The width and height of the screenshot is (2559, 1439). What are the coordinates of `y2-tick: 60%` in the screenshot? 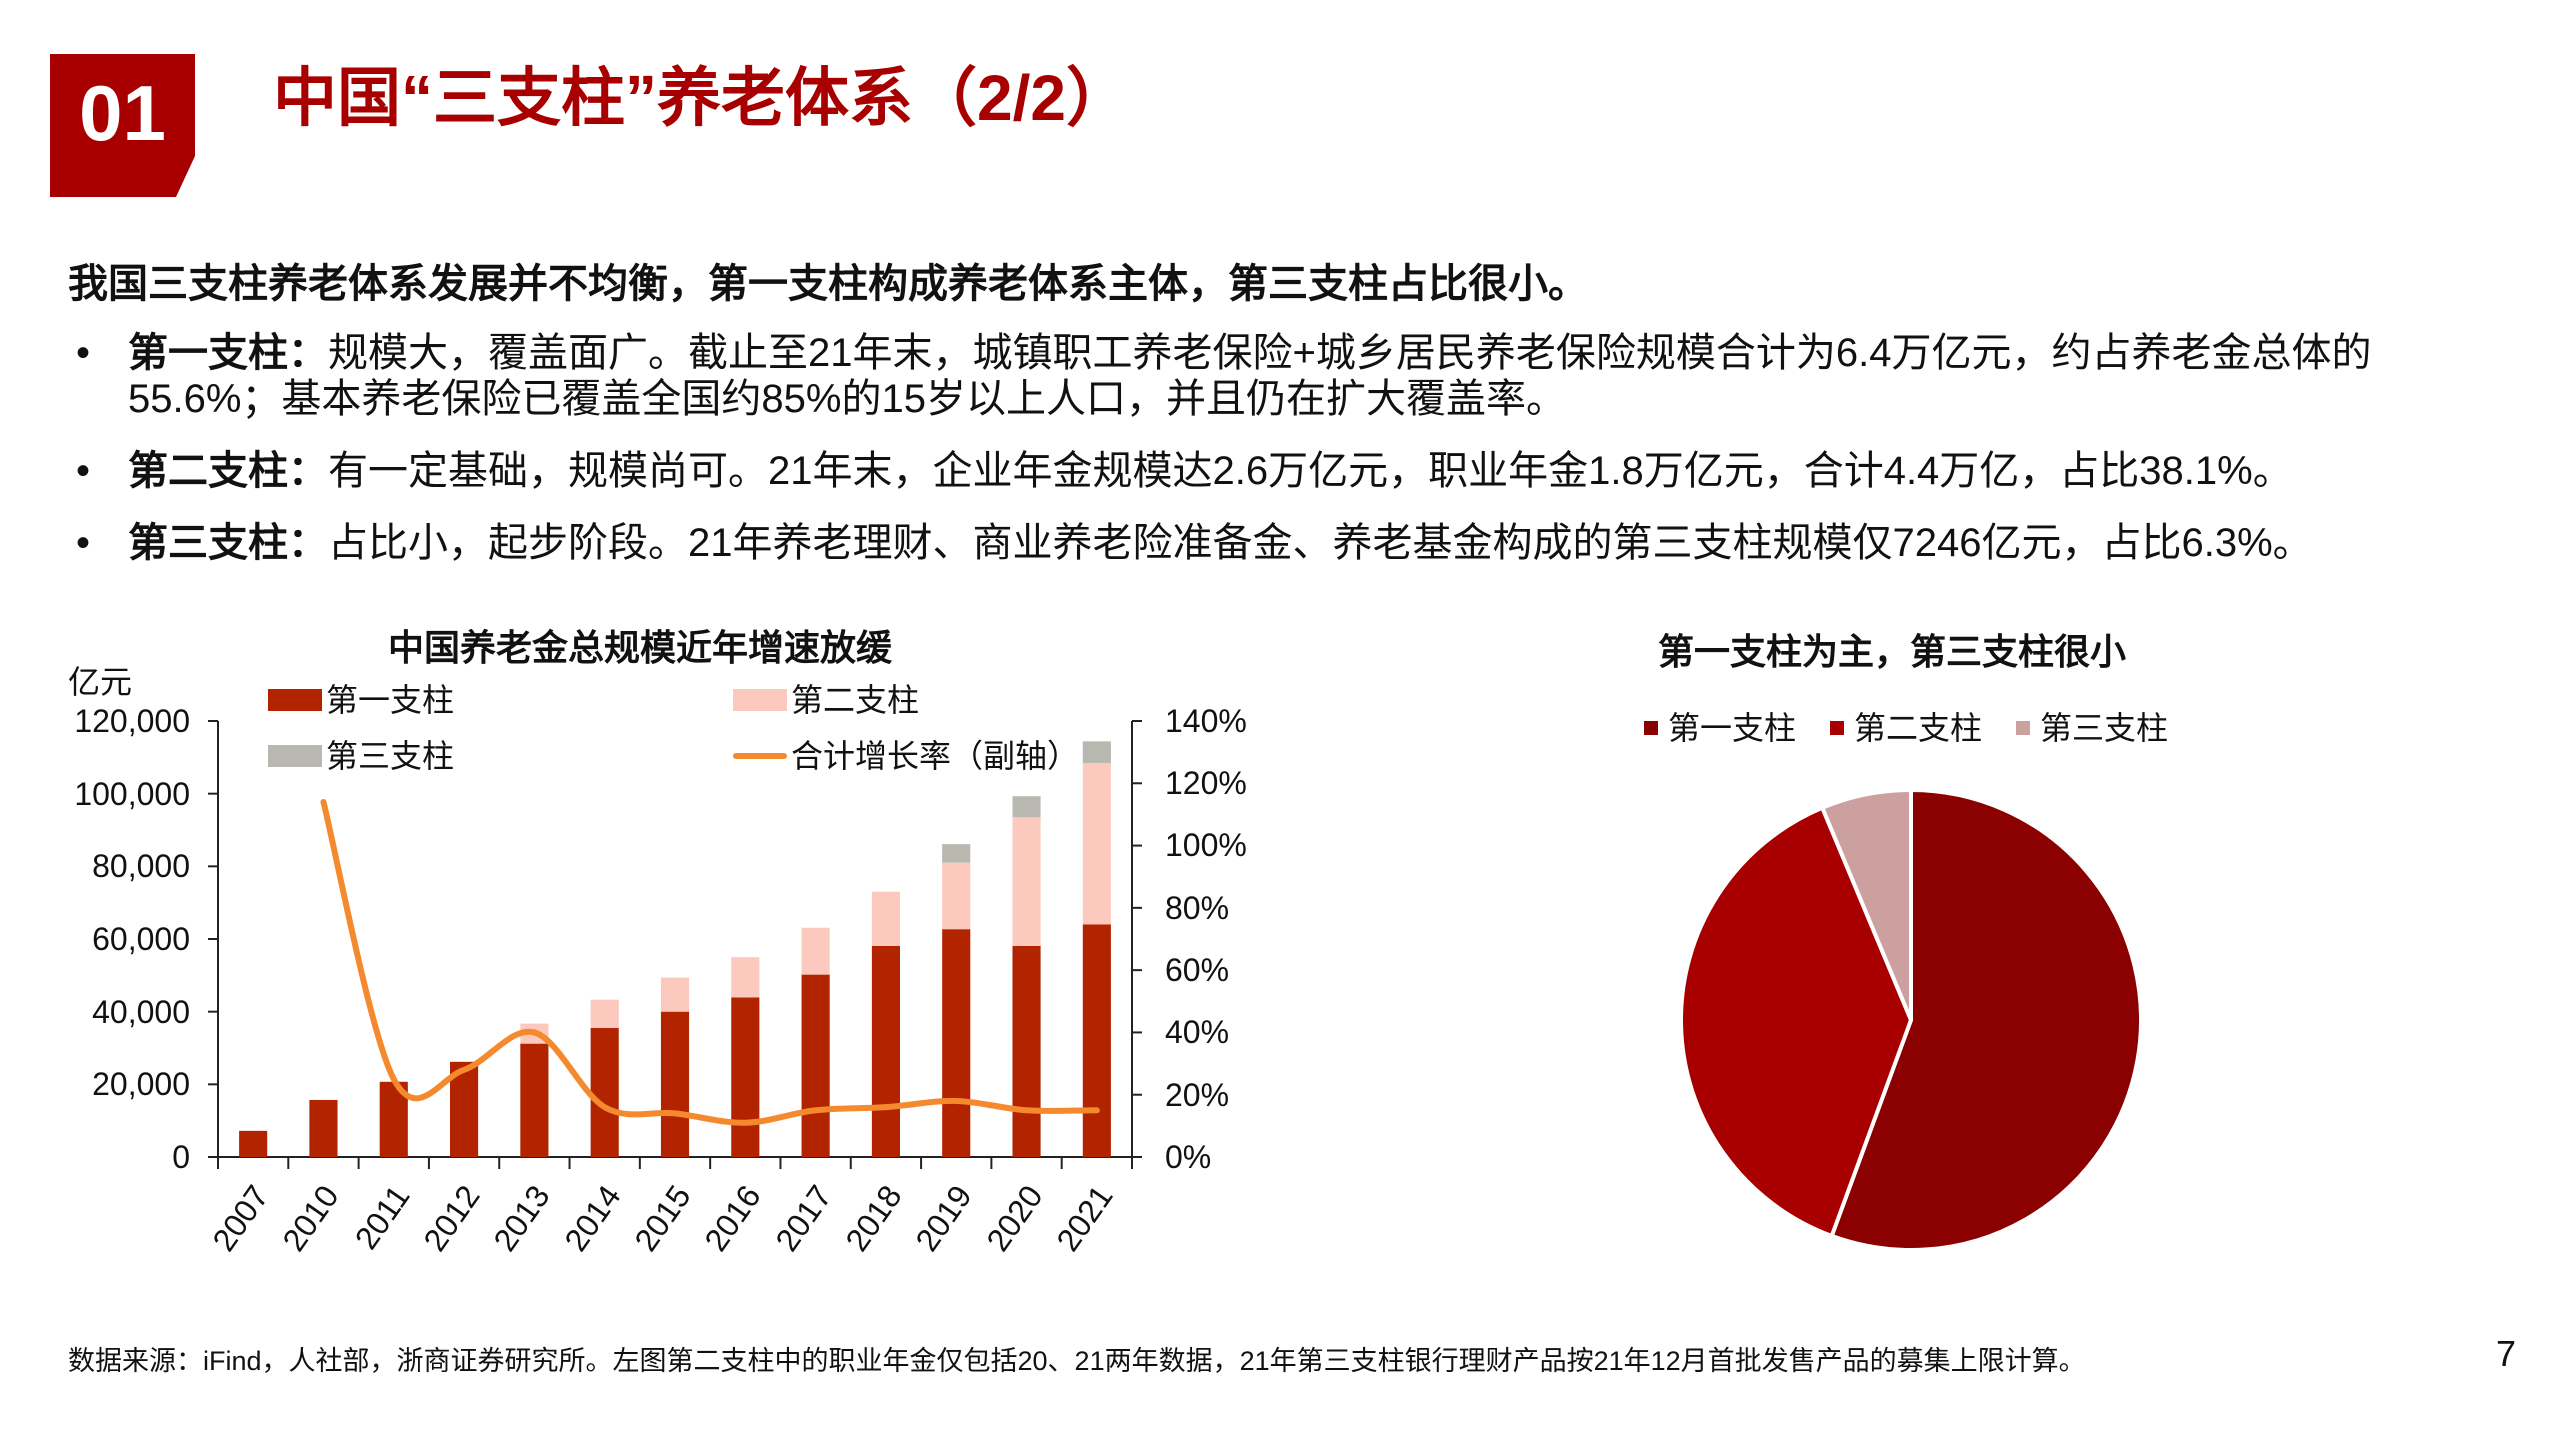 It's located at (1197, 970).